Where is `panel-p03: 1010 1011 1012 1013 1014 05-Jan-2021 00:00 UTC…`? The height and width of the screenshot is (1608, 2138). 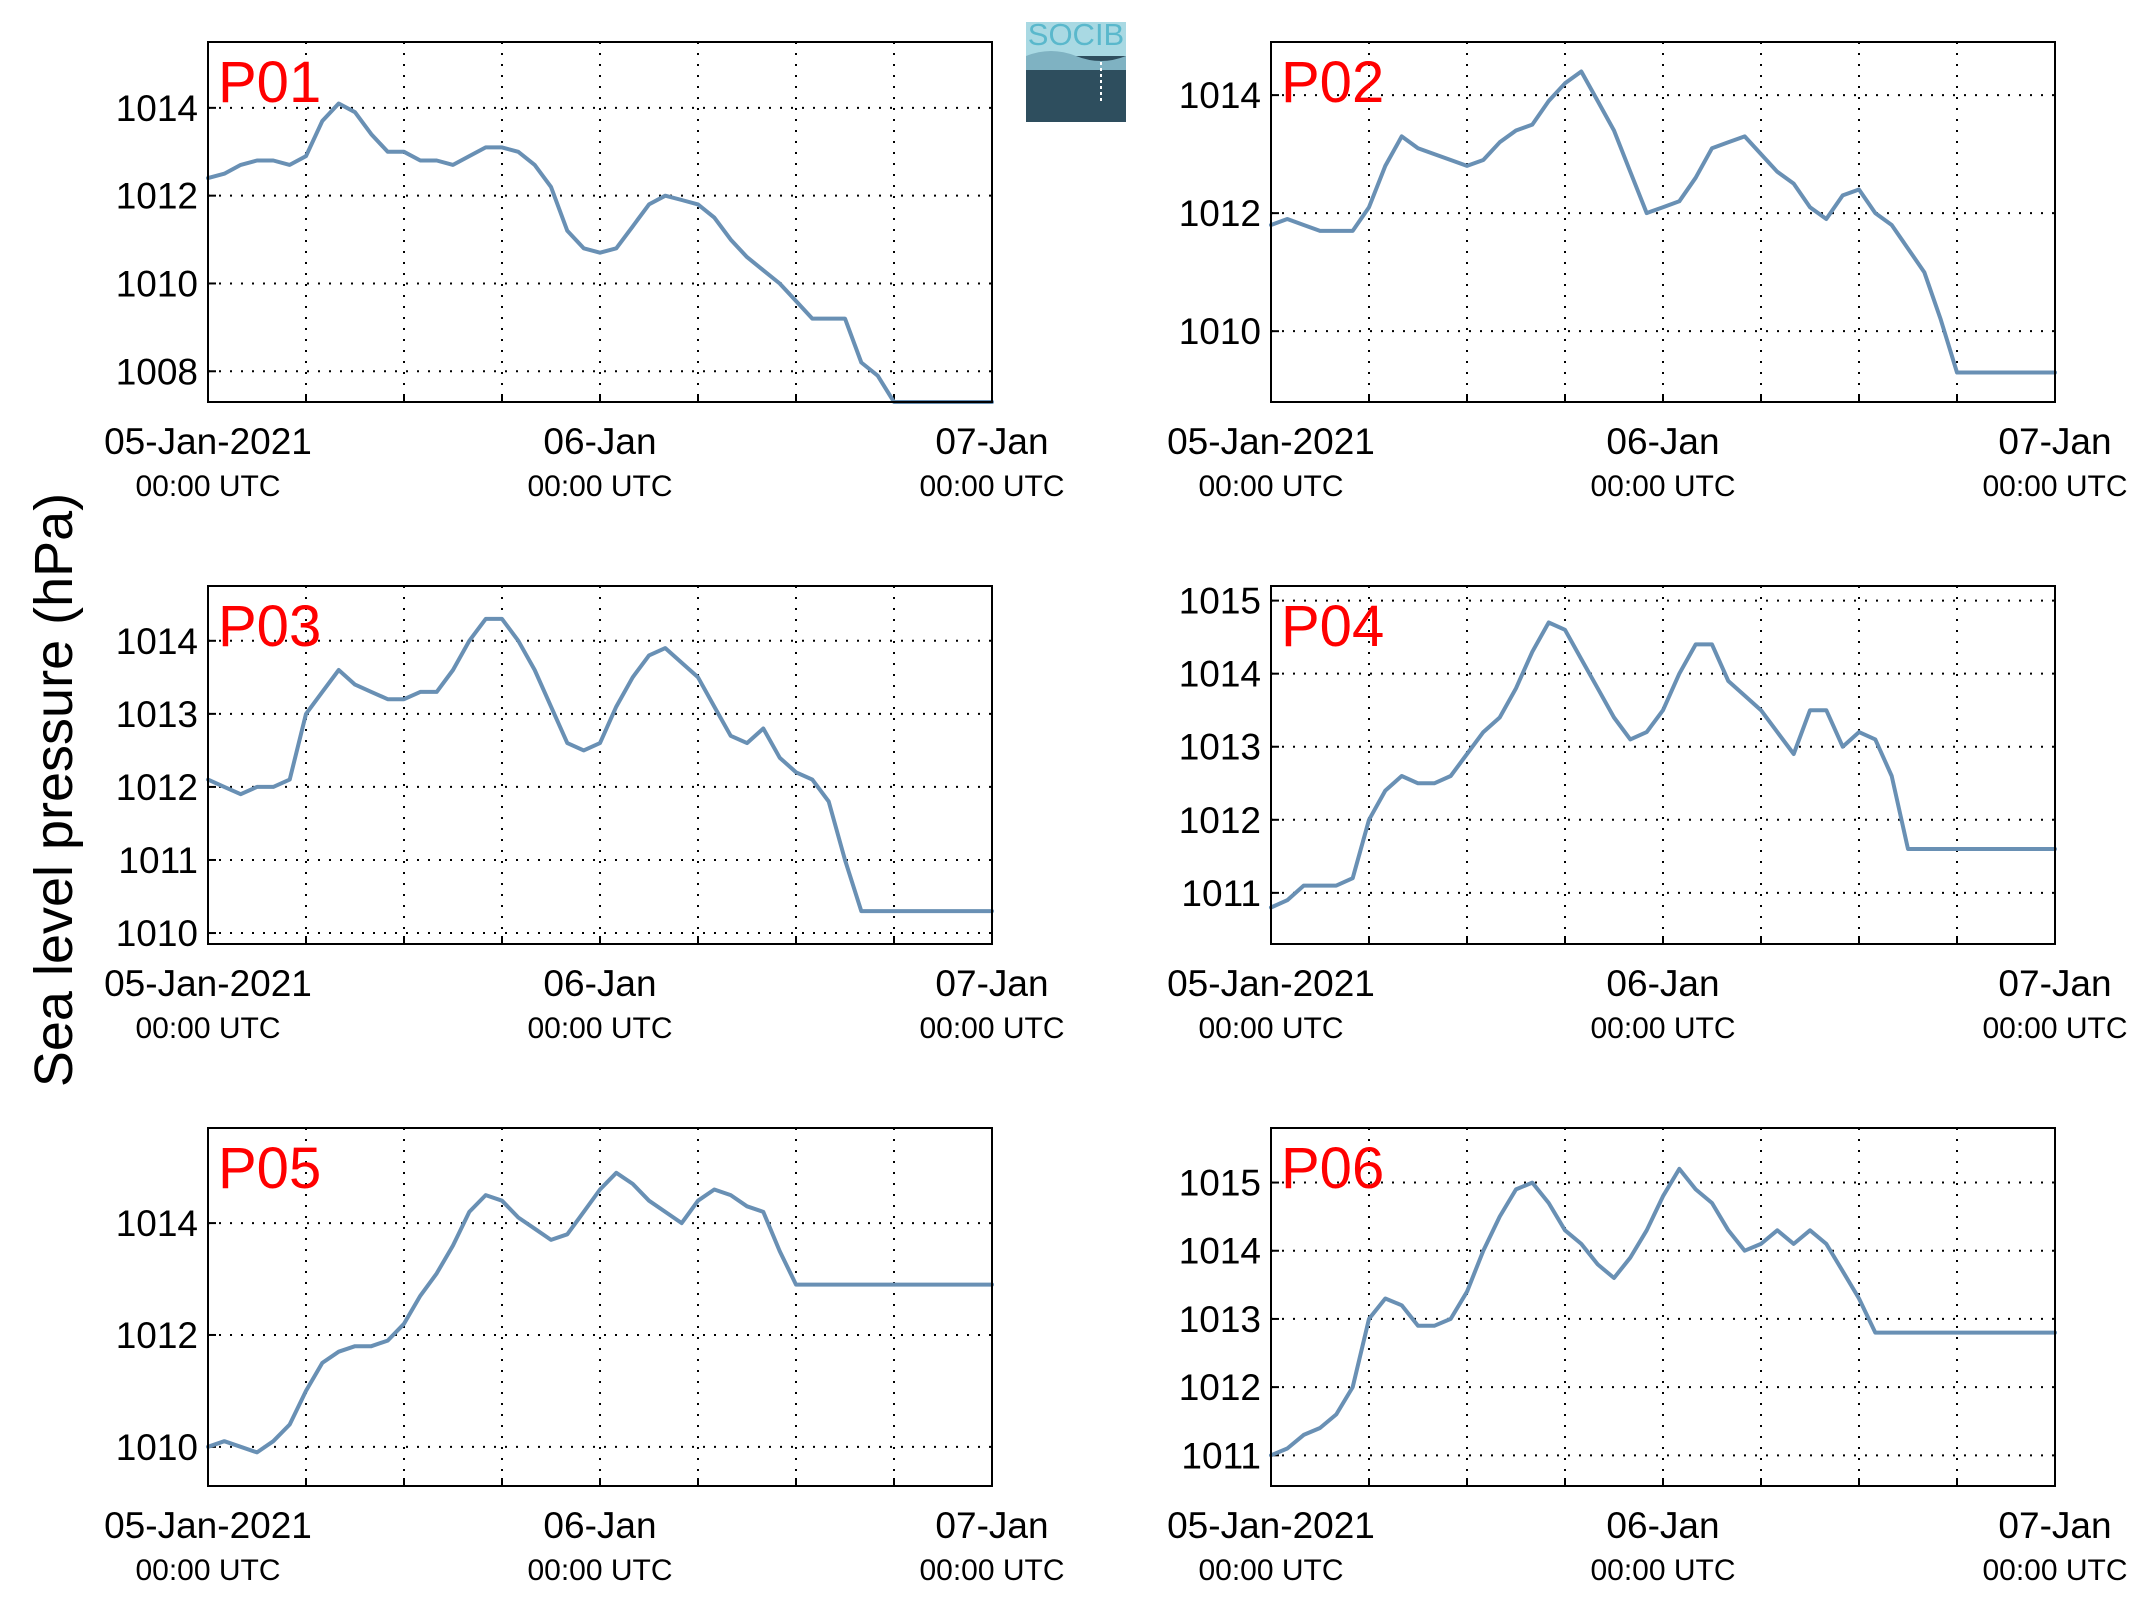
panel-p03: 1010 1011 1012 1013 1014 05-Jan-2021 00:00 UTC… is located at coordinates (584, 815).